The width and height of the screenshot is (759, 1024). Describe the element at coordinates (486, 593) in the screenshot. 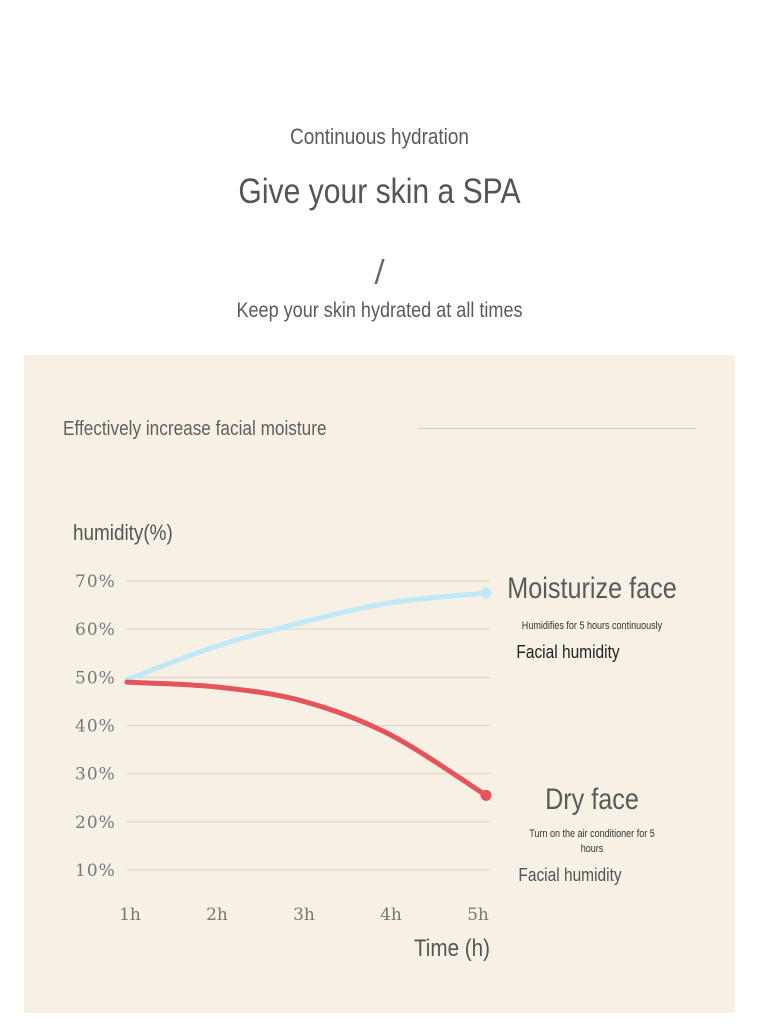

I see `series-endpoint-moisturize` at that location.